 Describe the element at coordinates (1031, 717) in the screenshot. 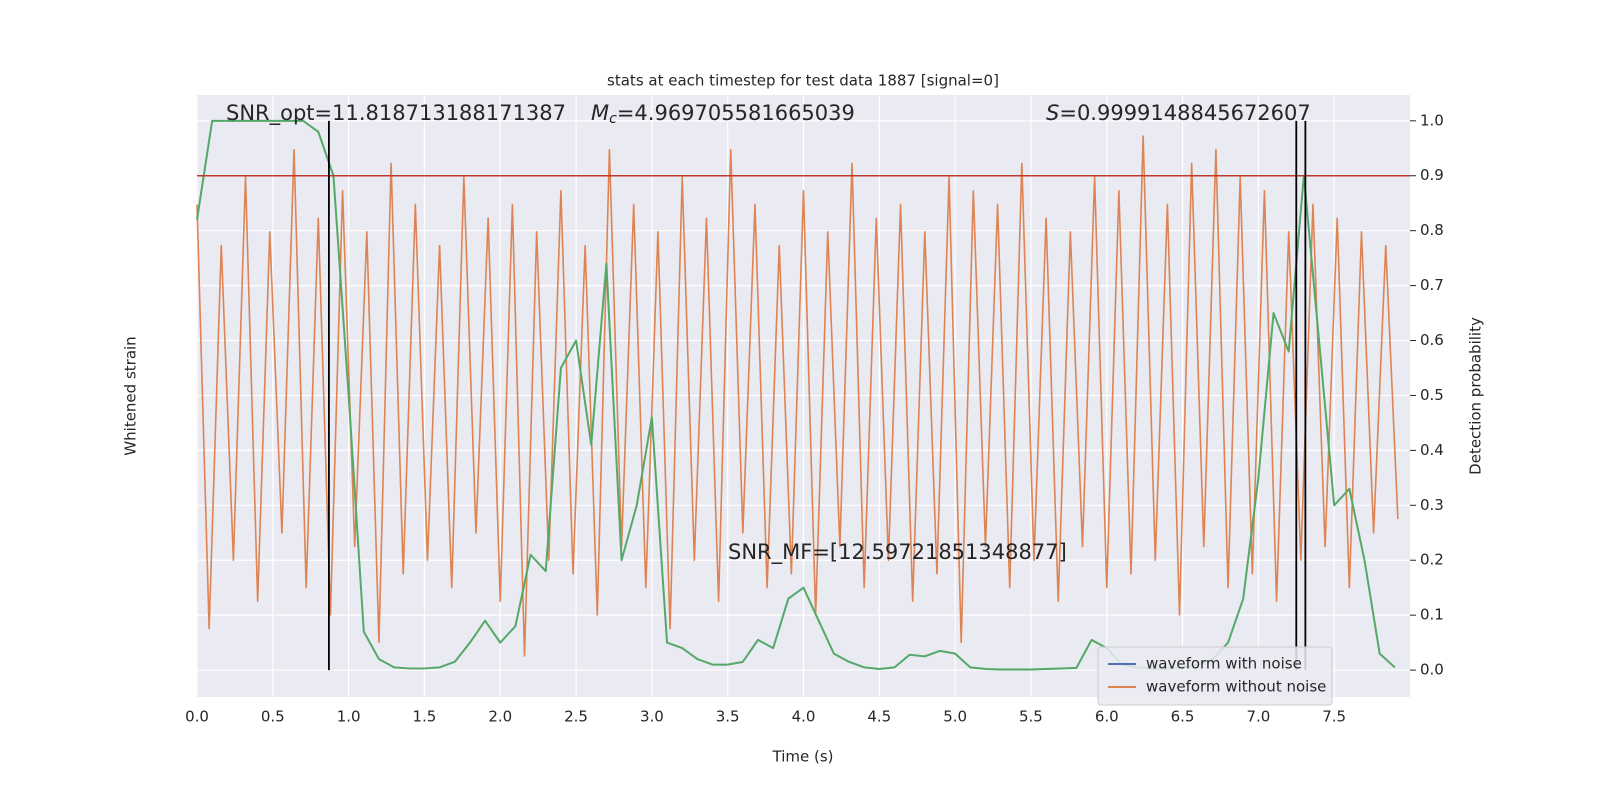

I see `x-tick-label: 5.5` at that location.